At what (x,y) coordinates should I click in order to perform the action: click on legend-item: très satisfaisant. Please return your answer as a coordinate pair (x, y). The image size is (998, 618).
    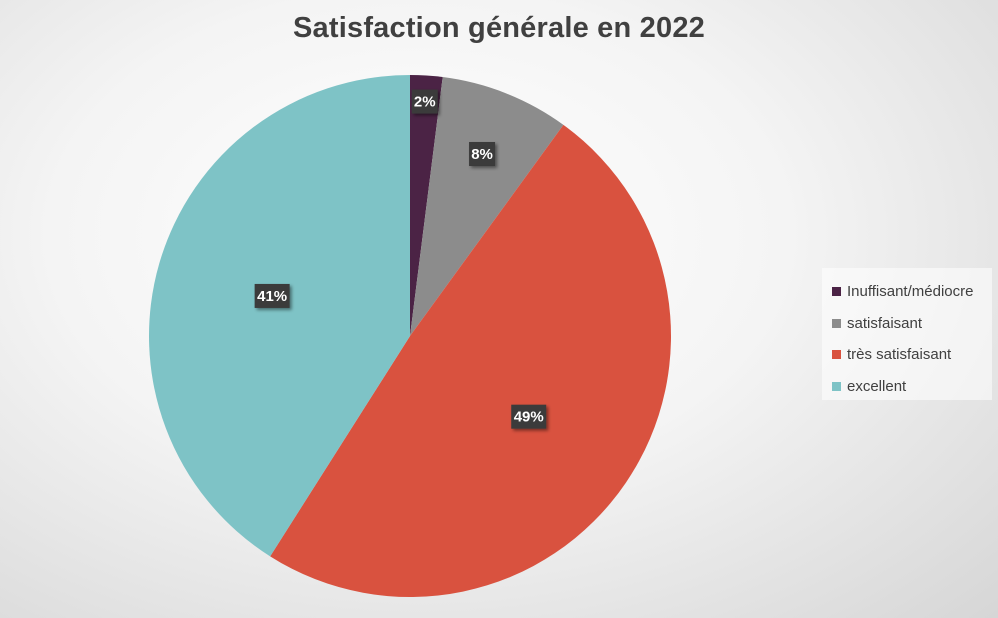
    Looking at the image, I should click on (912, 355).